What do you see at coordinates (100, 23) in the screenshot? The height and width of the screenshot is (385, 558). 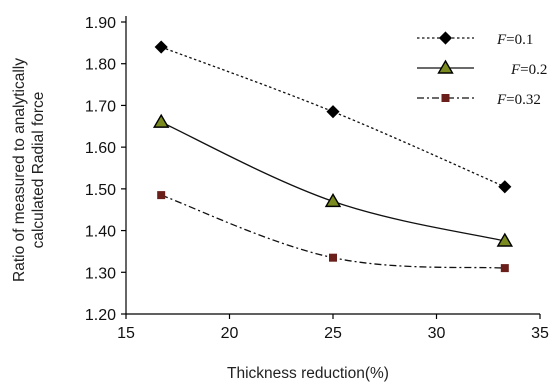 I see `y-tick-label: 1.90` at bounding box center [100, 23].